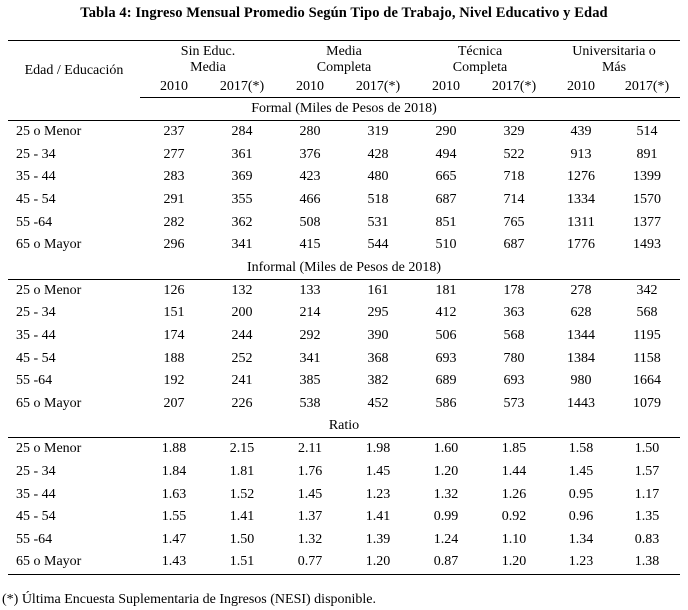 The width and height of the screenshot is (688, 610). What do you see at coordinates (446, 517) in the screenshot?
I see `table-cell: 0.99` at bounding box center [446, 517].